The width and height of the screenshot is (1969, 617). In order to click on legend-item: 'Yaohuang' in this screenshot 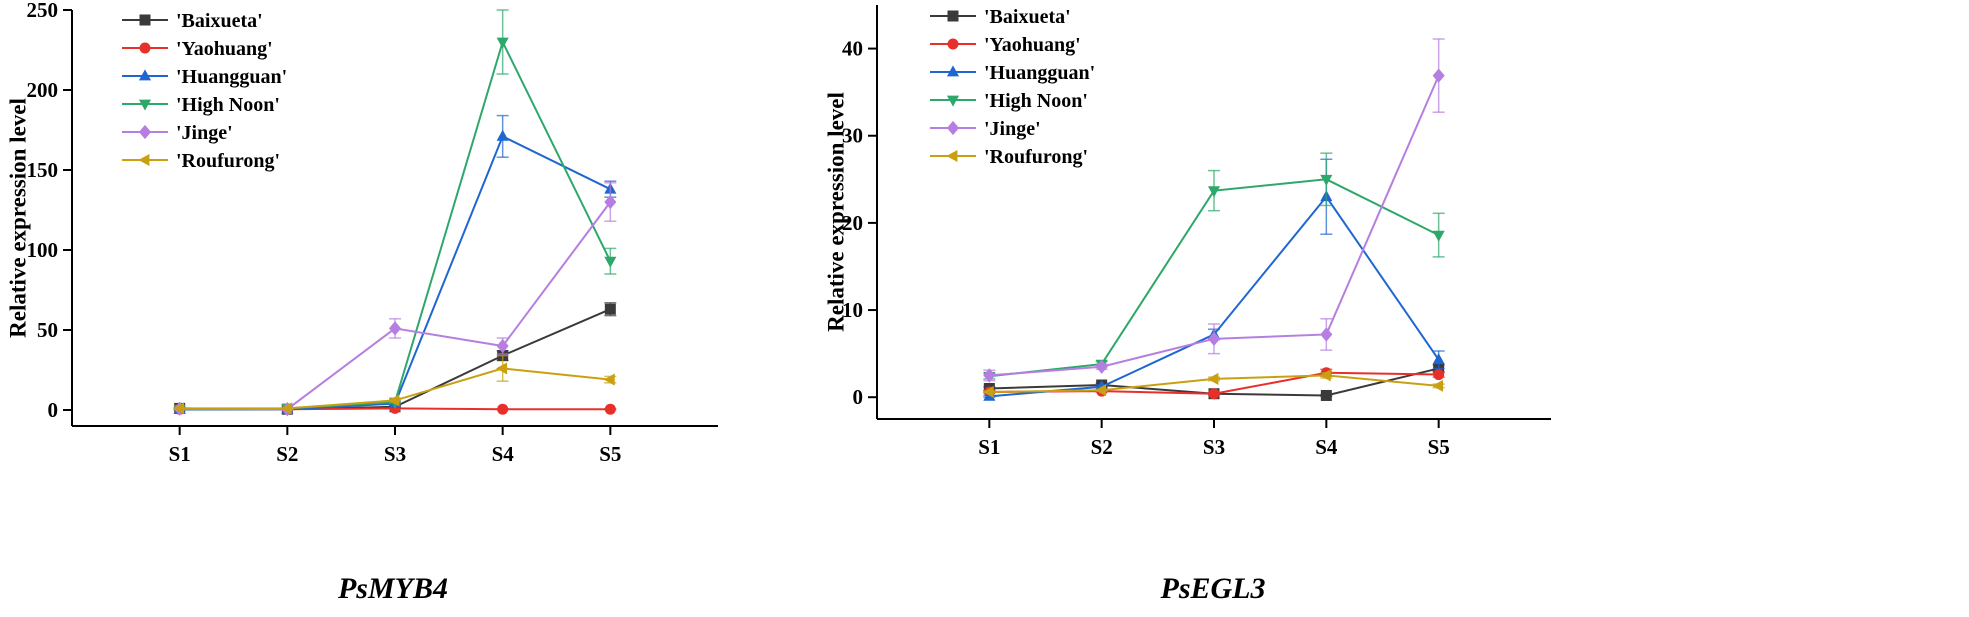, I will do `click(1005, 45)`.